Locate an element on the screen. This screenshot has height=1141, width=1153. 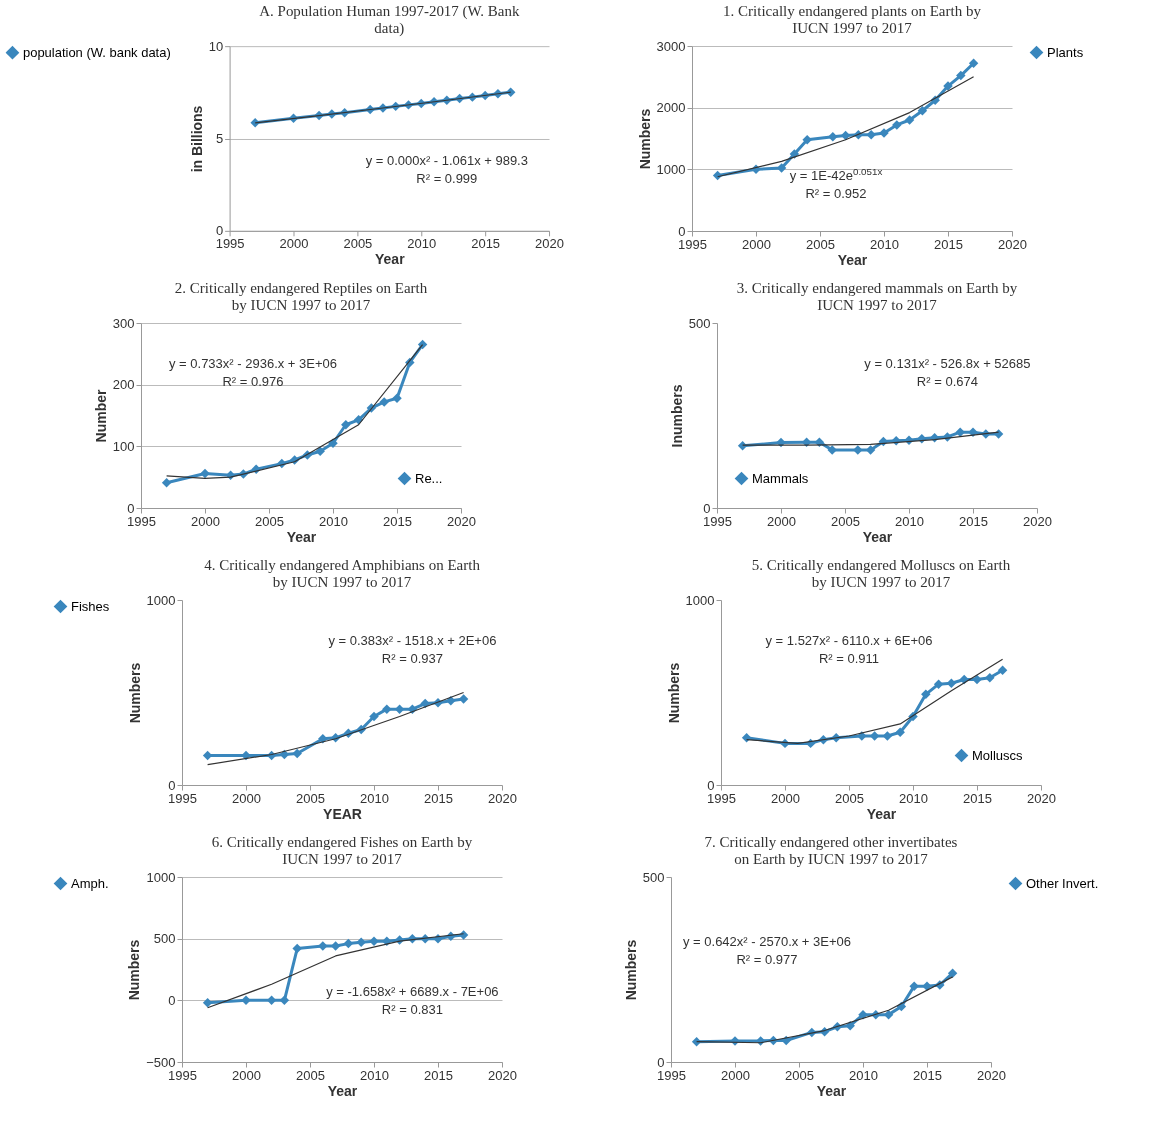
y-tick-label: 100 is located at coordinates (123, 446).